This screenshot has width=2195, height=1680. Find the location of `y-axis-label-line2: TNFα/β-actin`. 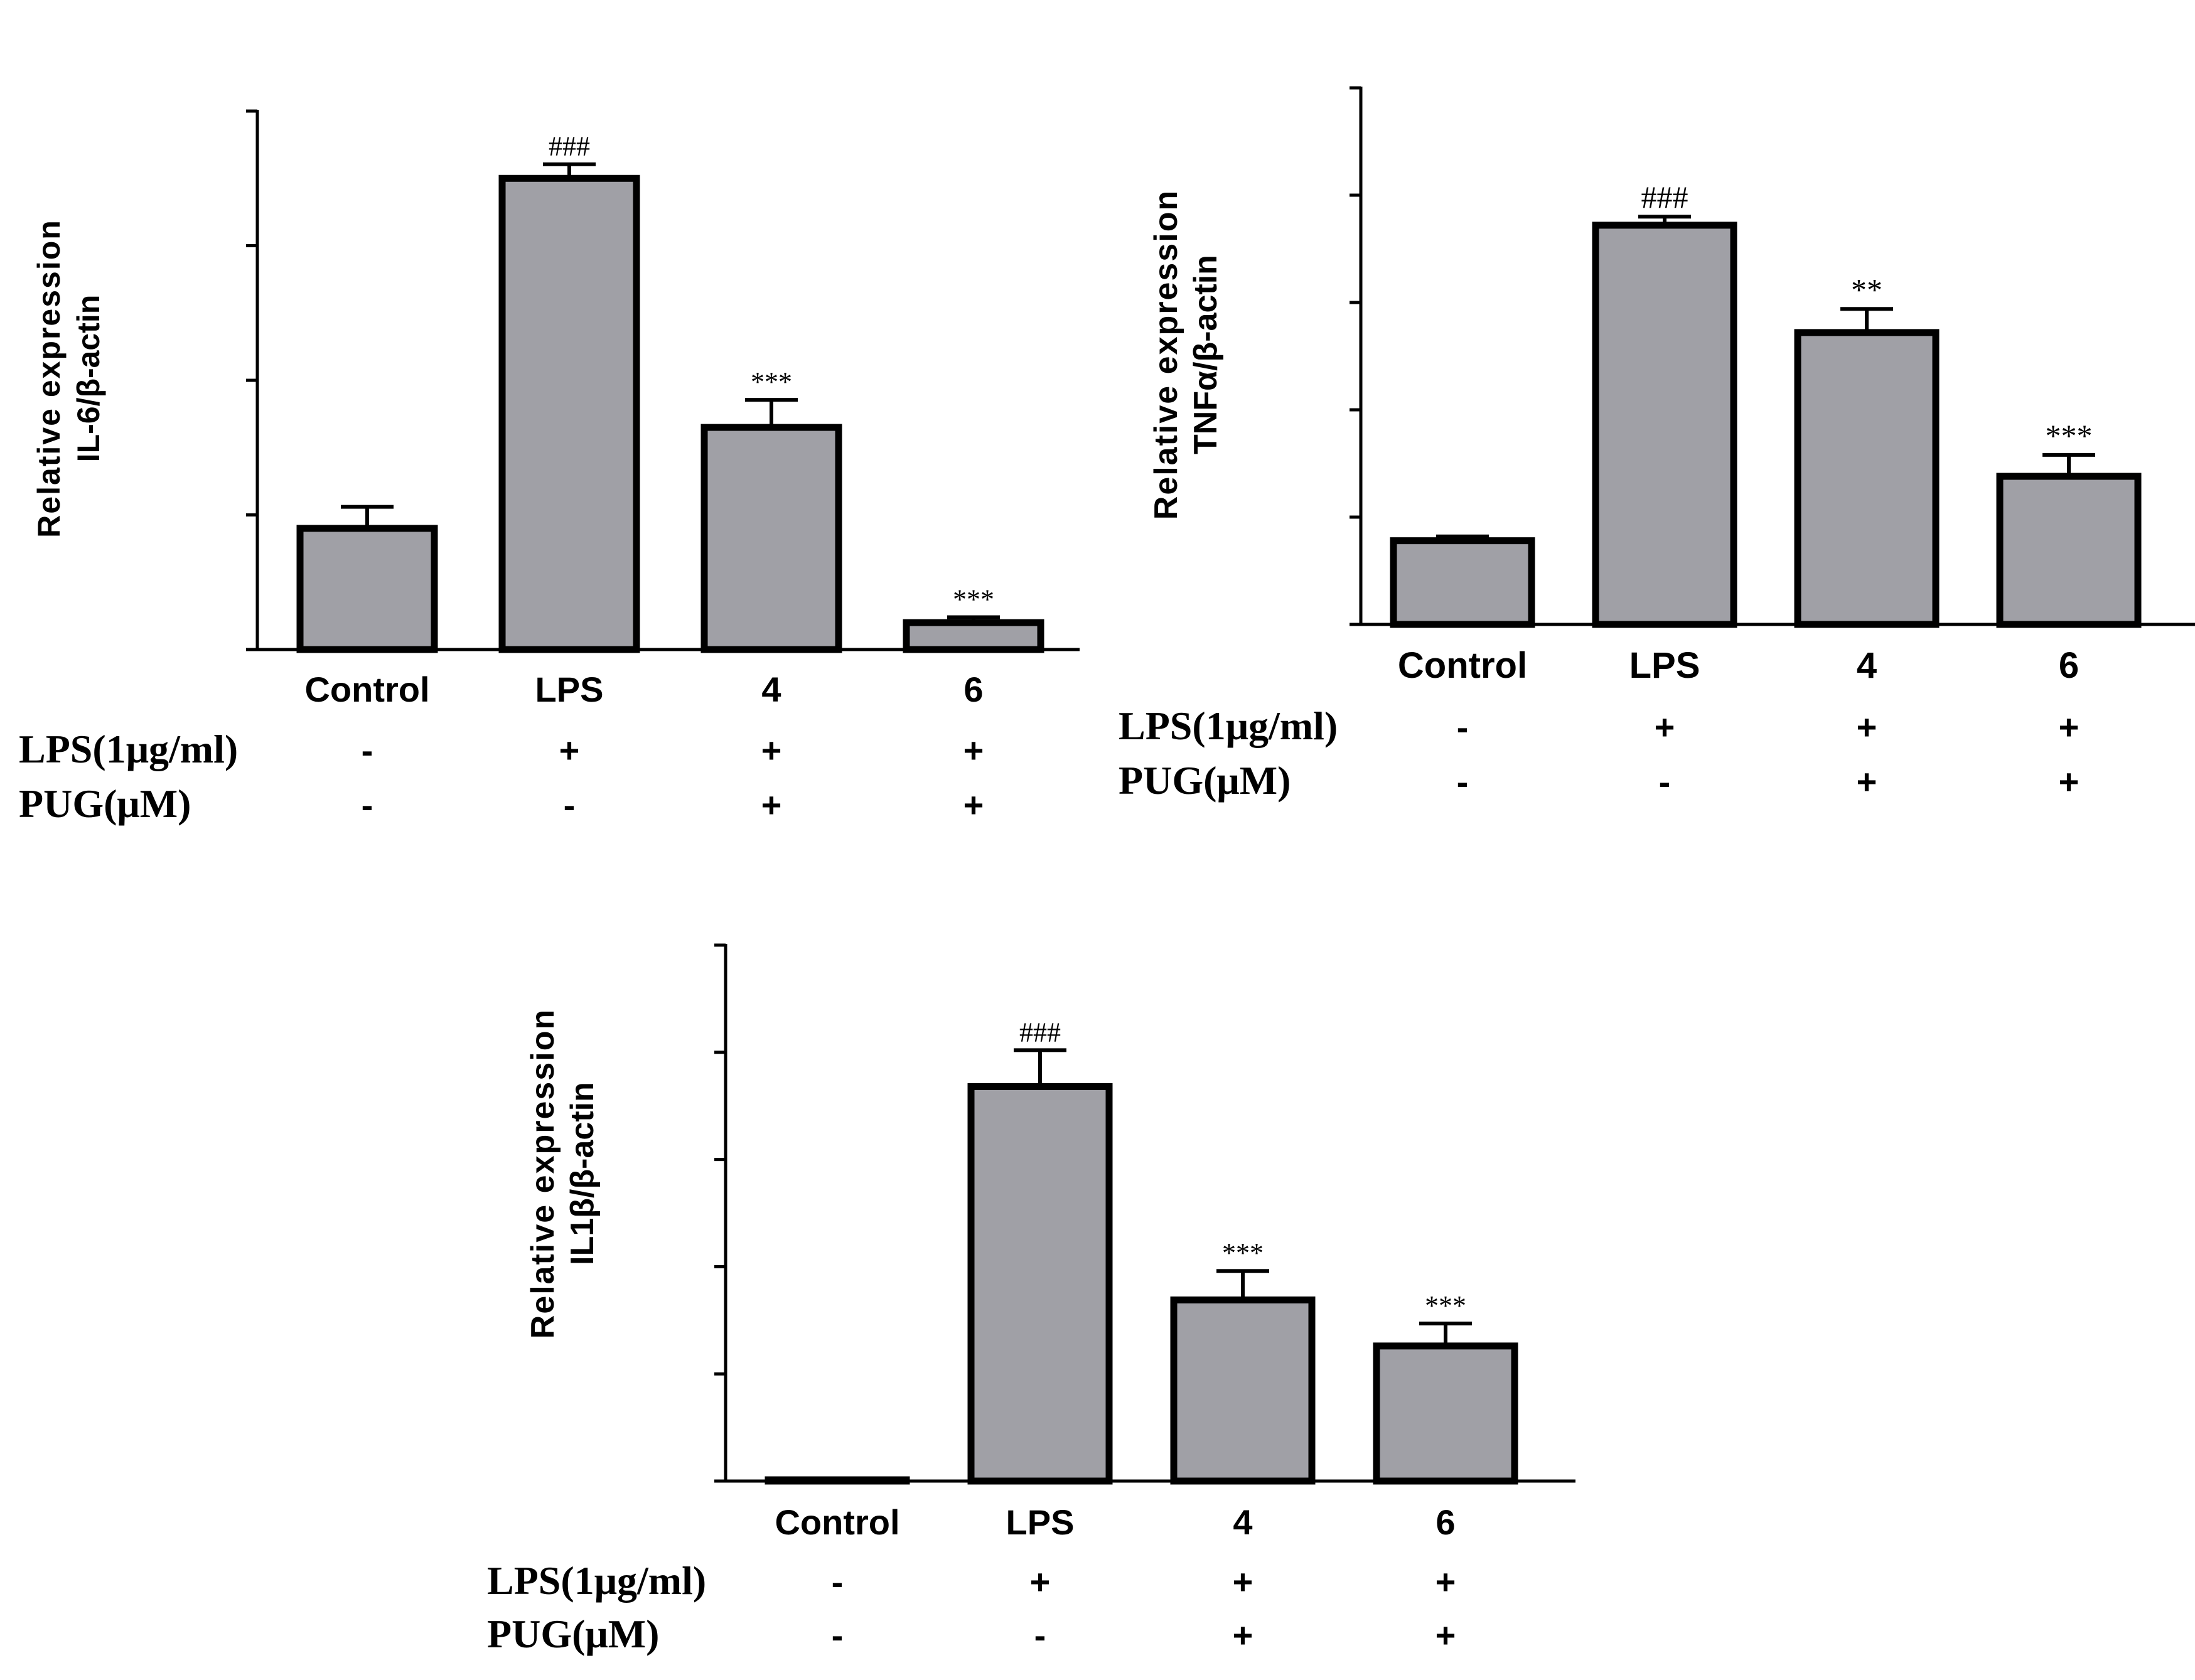

y-axis-label-line2: TNFα/β-actin is located at coordinates (1206, 354).